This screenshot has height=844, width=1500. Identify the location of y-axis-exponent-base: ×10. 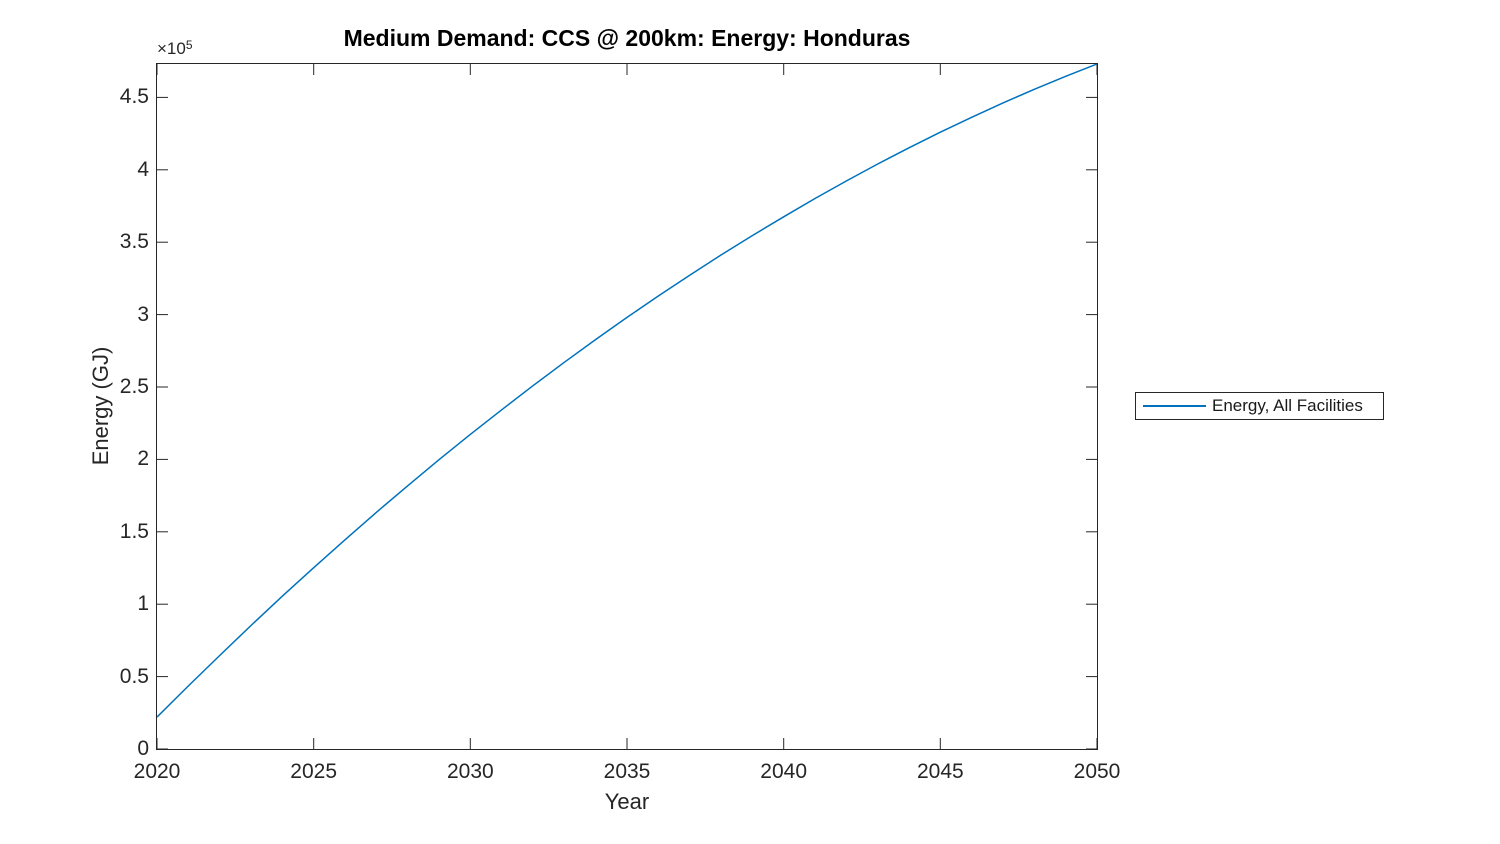
(171, 48).